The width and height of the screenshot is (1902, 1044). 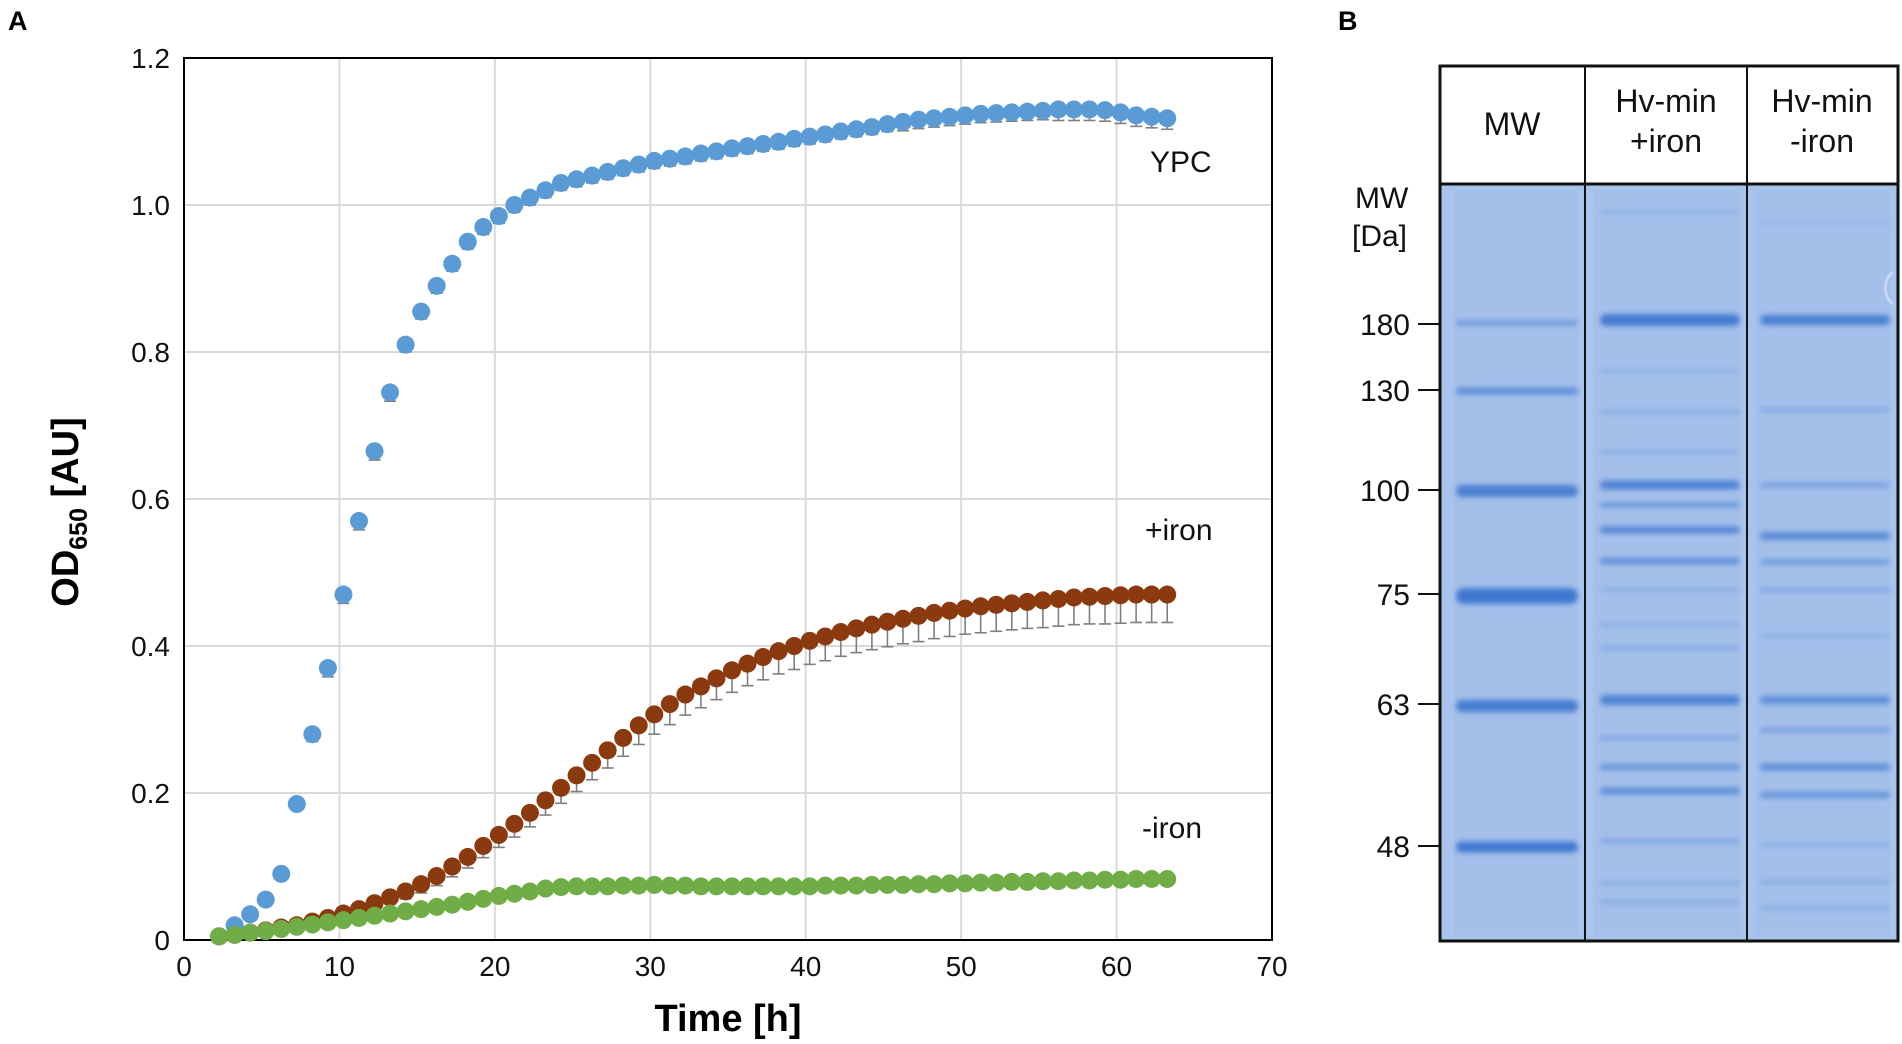 What do you see at coordinates (79, 529) in the screenshot?
I see `y-axis-title-subscript: 650` at bounding box center [79, 529].